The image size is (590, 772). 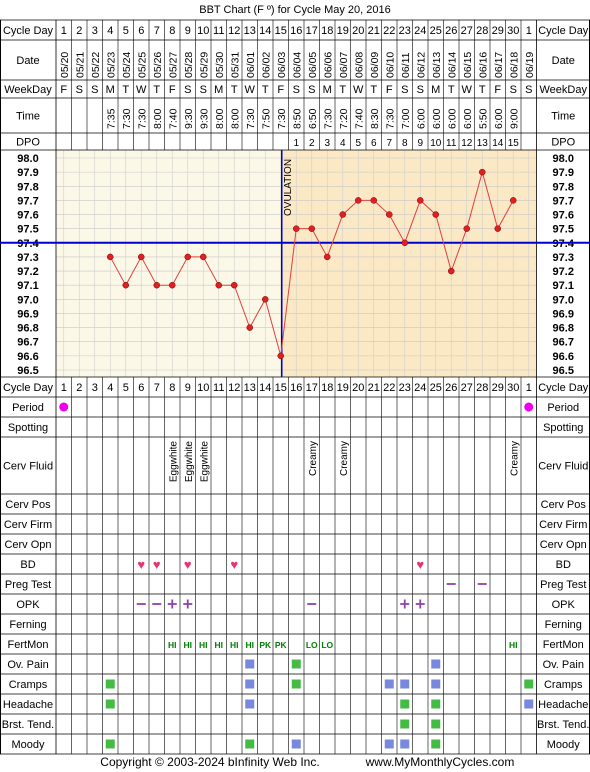 What do you see at coordinates (27, 159) in the screenshot?
I see `y-tick-label: 98.0` at bounding box center [27, 159].